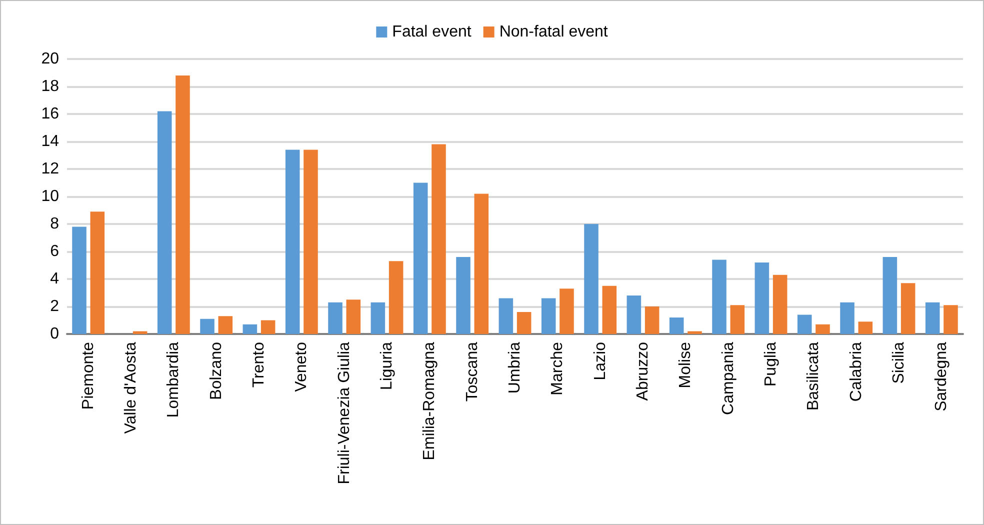 Image resolution: width=984 pixels, height=525 pixels. I want to click on x-tick-label: Puglia, so click(771, 364).